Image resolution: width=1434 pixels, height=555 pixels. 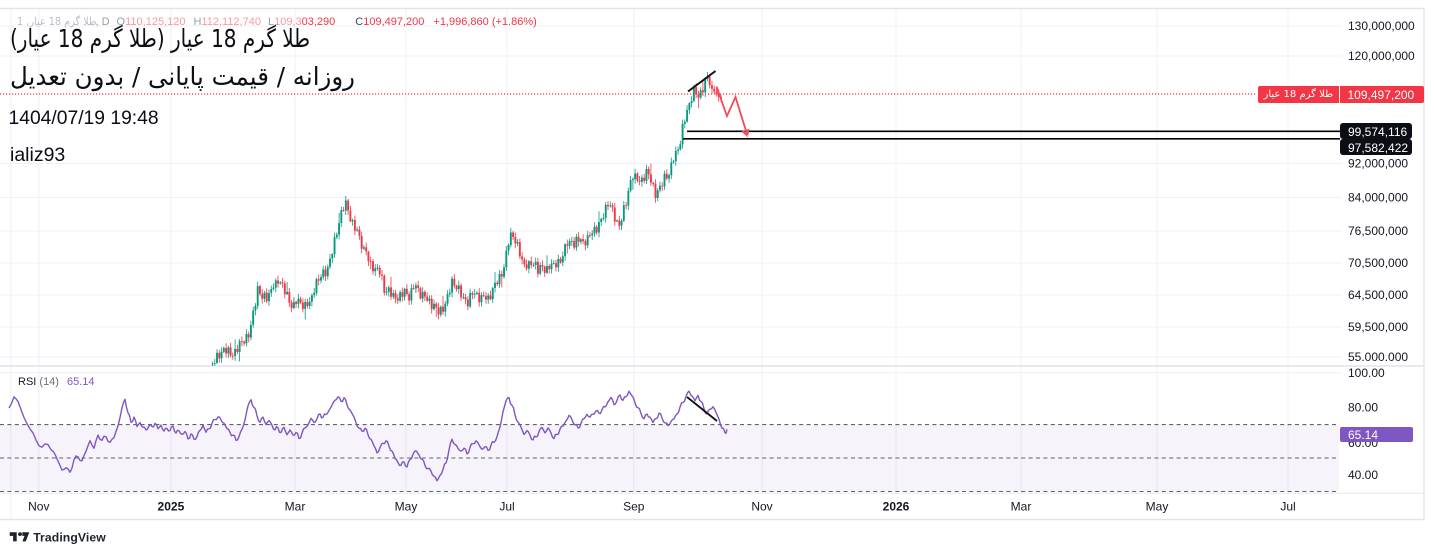 I want to click on svg-text: 2025, so click(x=171, y=507).